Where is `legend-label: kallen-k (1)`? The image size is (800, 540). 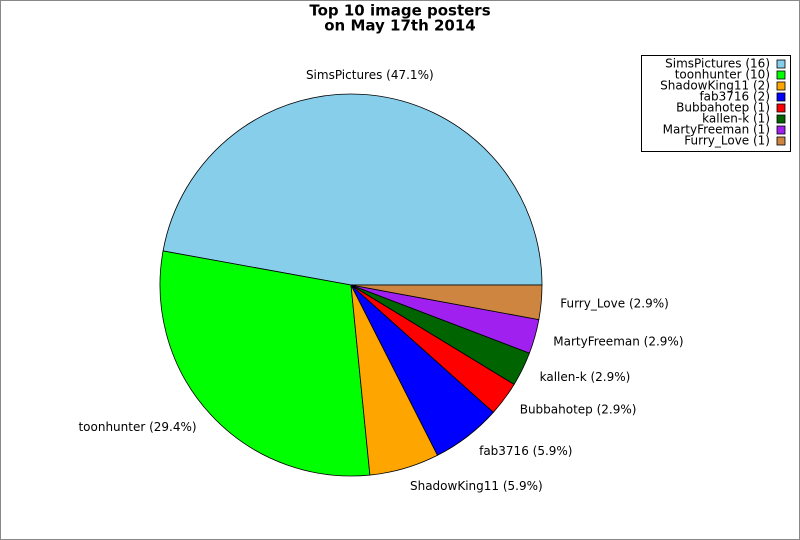
legend-label: kallen-k (1) is located at coordinates (736, 119).